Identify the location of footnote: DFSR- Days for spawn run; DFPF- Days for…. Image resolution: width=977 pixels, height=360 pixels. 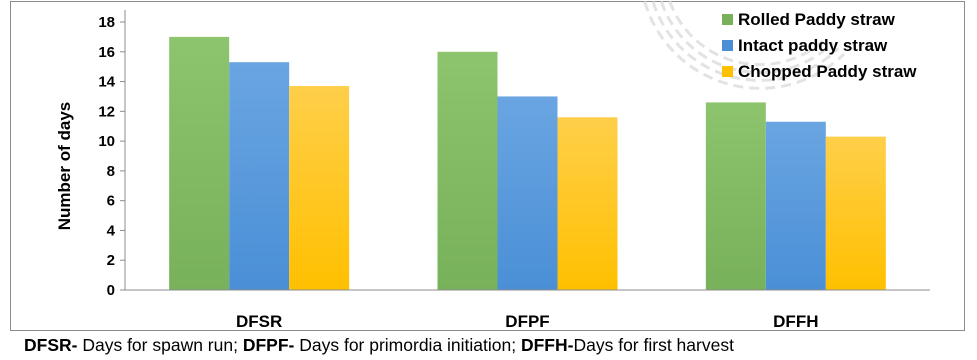
(379, 345).